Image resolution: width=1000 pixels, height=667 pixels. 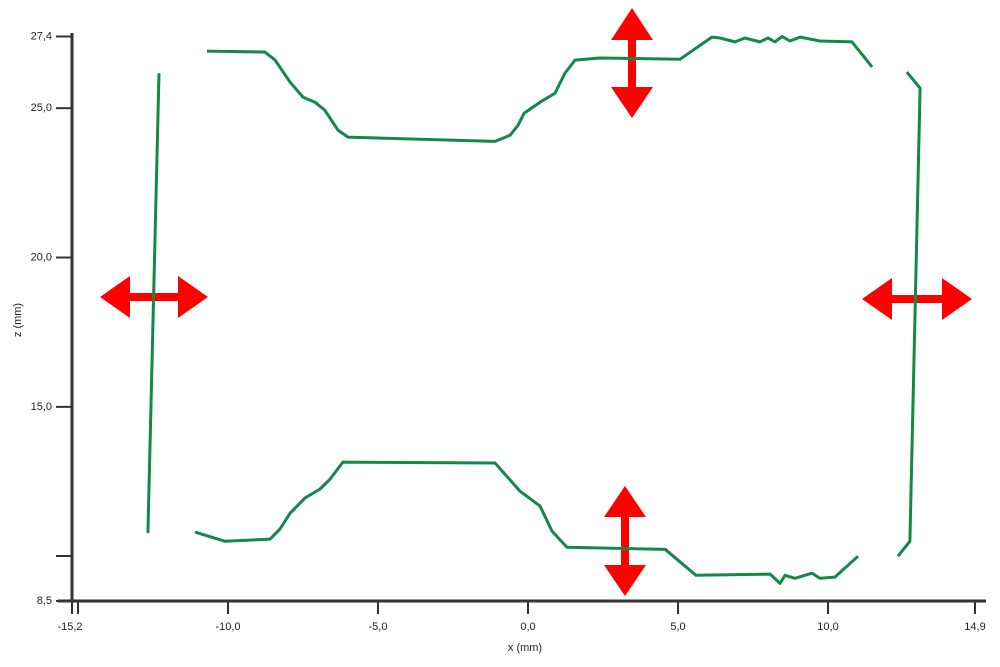 I want to click on y-tick-label: 15,0, so click(x=41, y=407).